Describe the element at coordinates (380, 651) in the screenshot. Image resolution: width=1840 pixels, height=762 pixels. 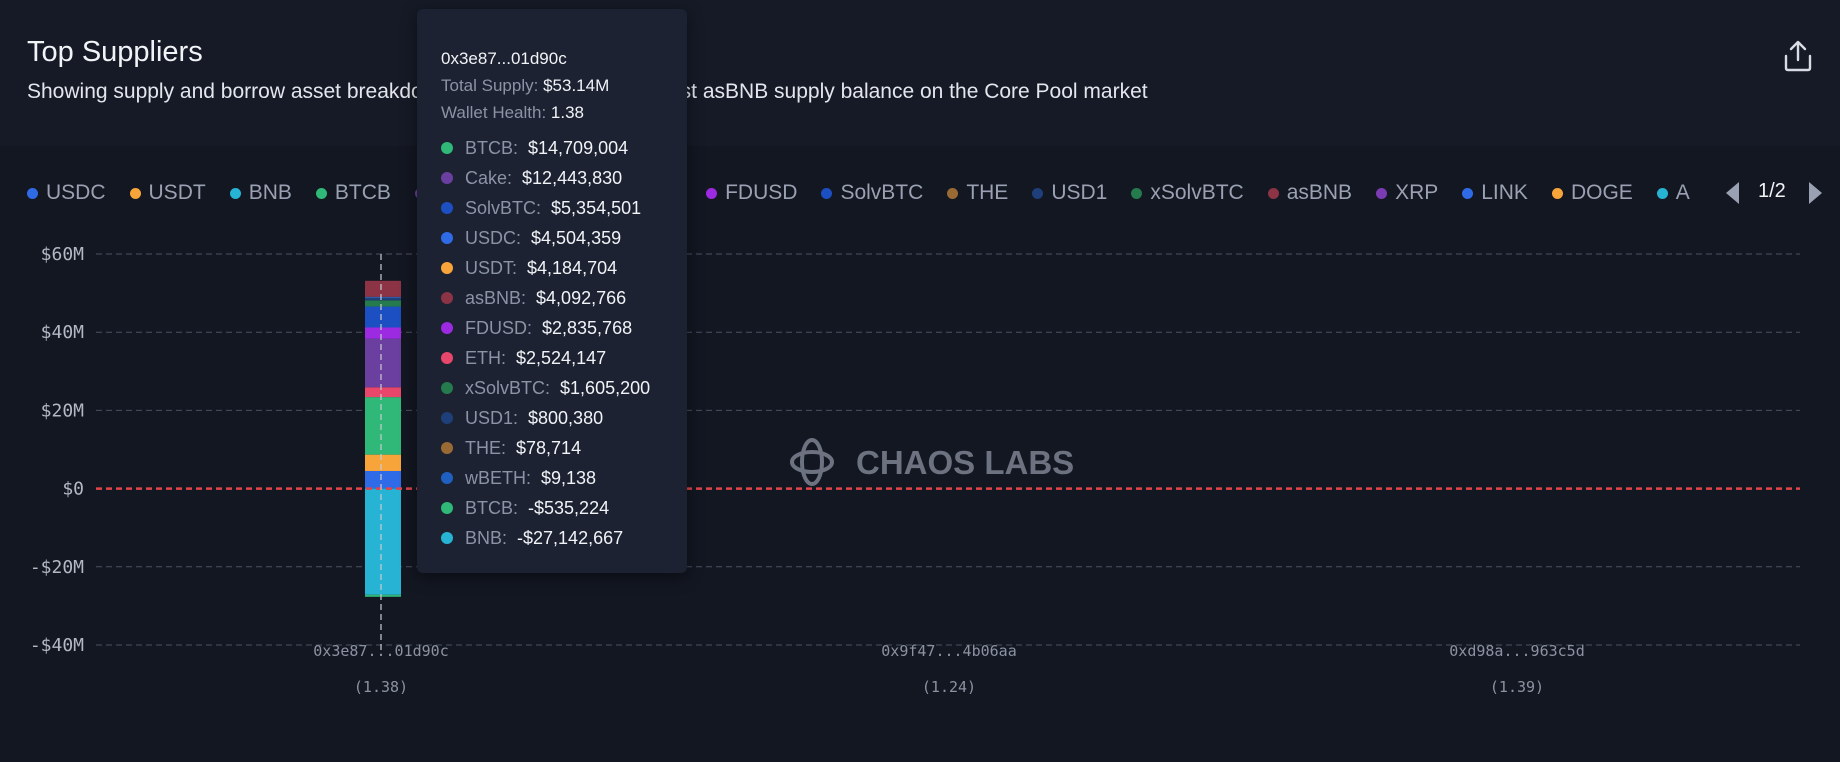
I see `x-tick-label: 0x3e87...01d90c` at that location.